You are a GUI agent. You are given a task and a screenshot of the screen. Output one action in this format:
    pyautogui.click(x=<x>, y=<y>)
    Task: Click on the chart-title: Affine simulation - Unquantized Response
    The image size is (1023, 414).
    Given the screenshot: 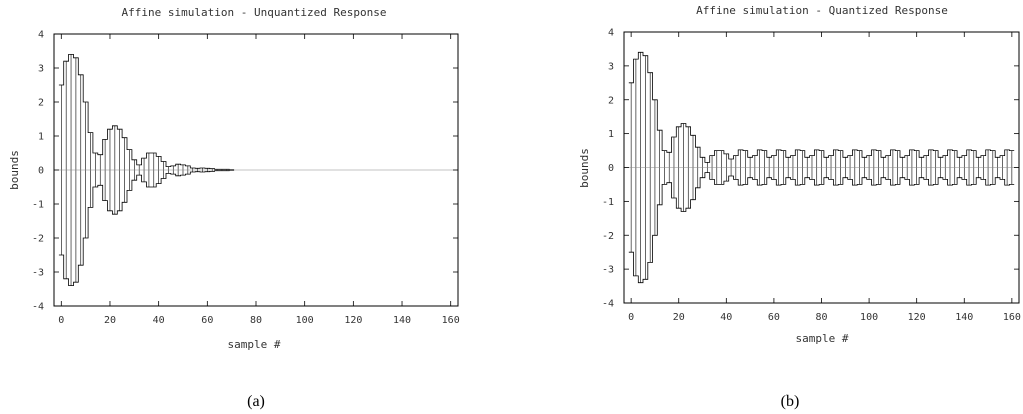 What is the action you would take?
    pyautogui.click(x=254, y=12)
    